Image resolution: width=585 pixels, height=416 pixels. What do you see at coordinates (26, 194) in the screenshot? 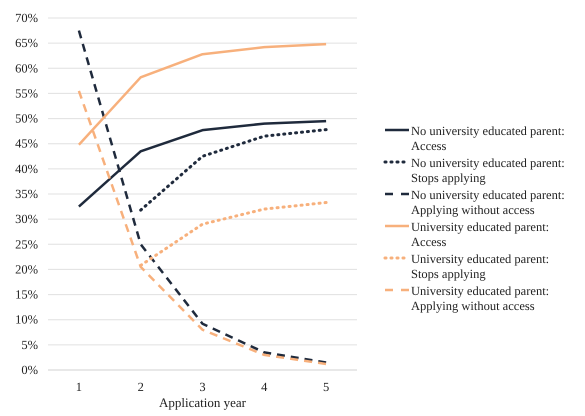
I see `y-tick-label: 35%` at bounding box center [26, 194].